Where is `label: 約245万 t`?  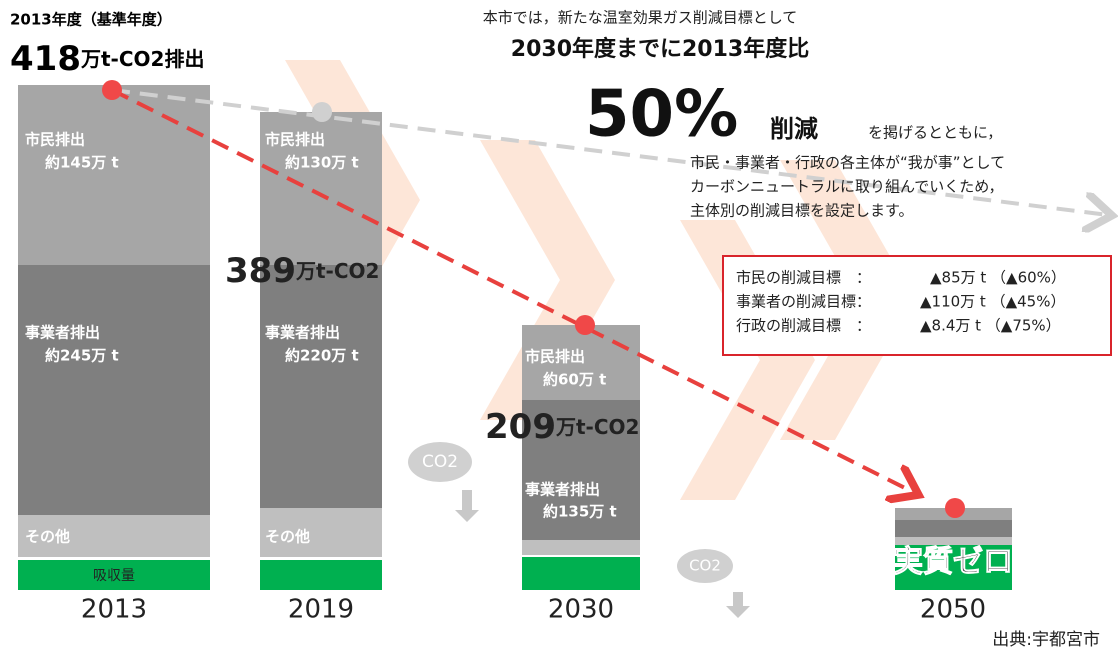 label: 約245万 t is located at coordinates (82, 356).